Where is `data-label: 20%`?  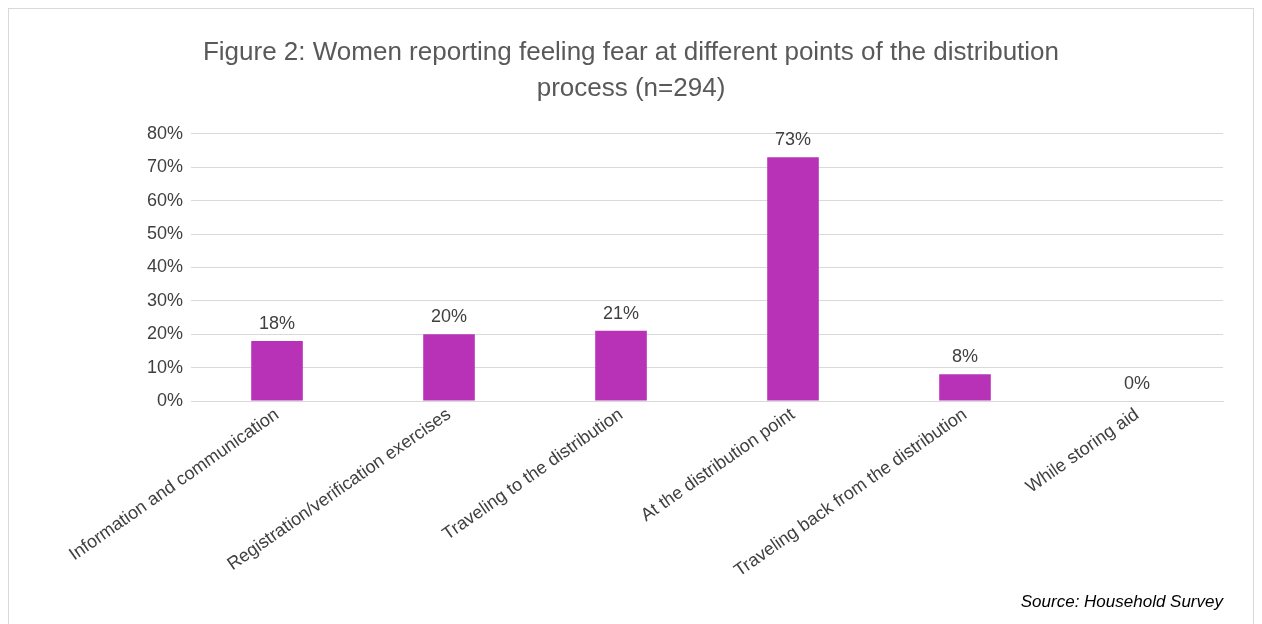
data-label: 20% is located at coordinates (449, 316).